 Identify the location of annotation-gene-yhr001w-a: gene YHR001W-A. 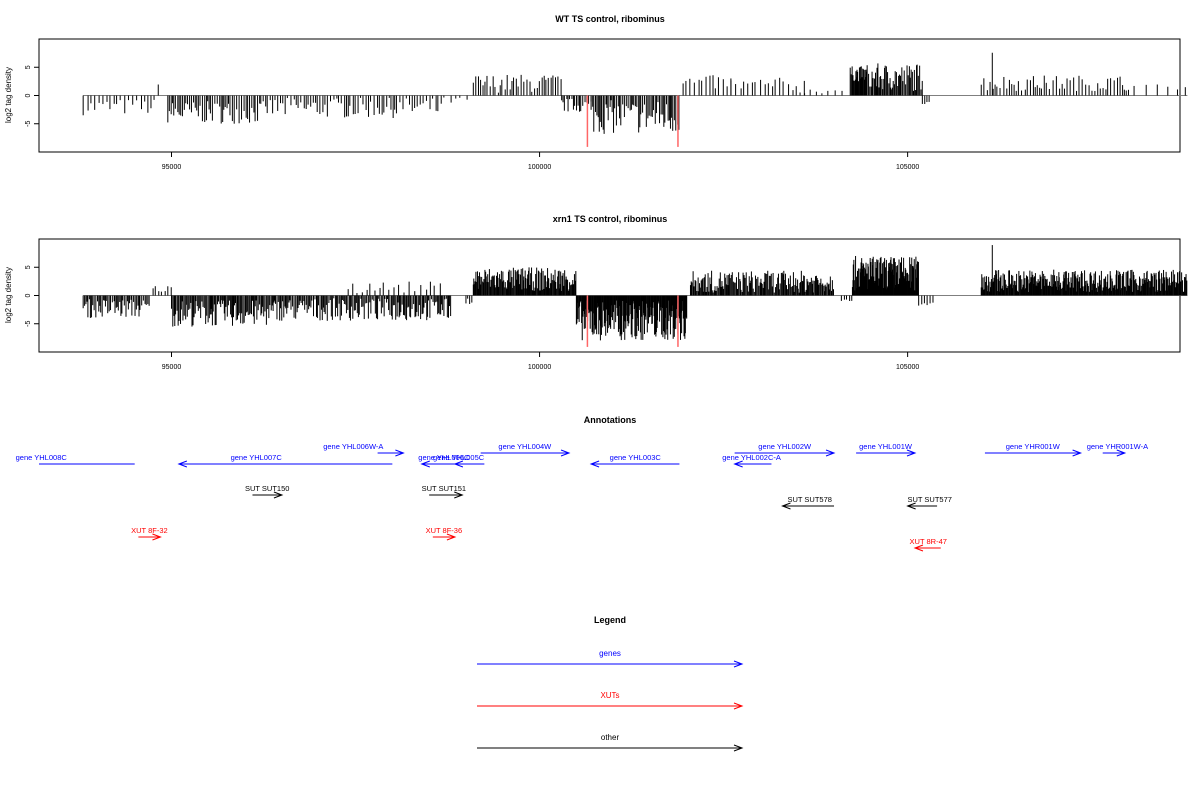
(1117, 449).